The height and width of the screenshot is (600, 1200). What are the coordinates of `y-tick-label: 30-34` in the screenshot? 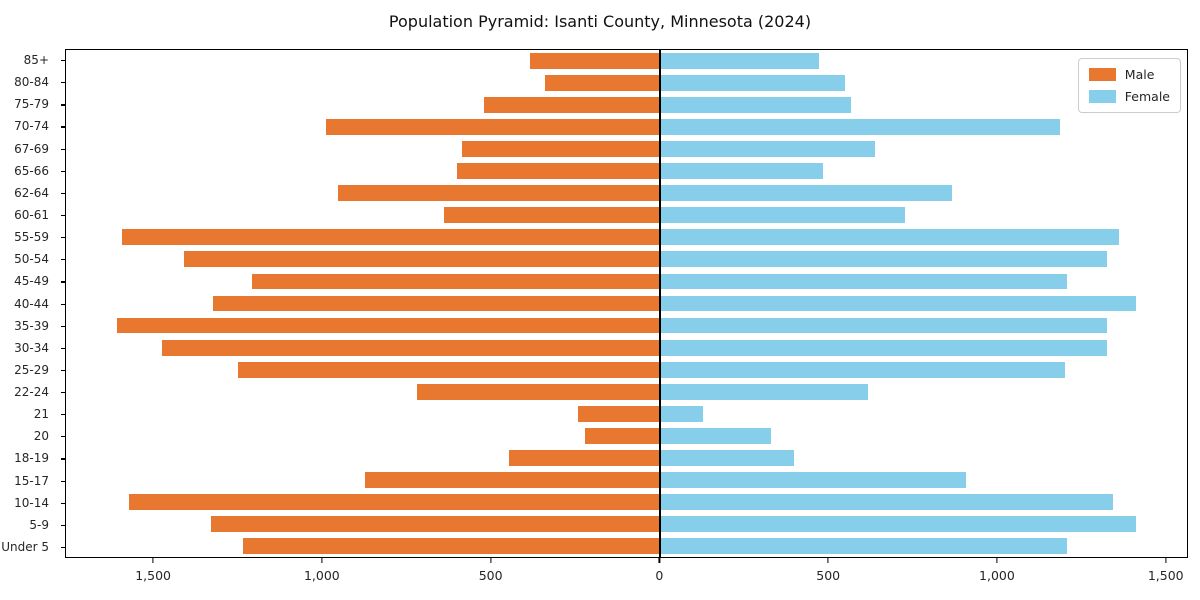 It's located at (31, 347).